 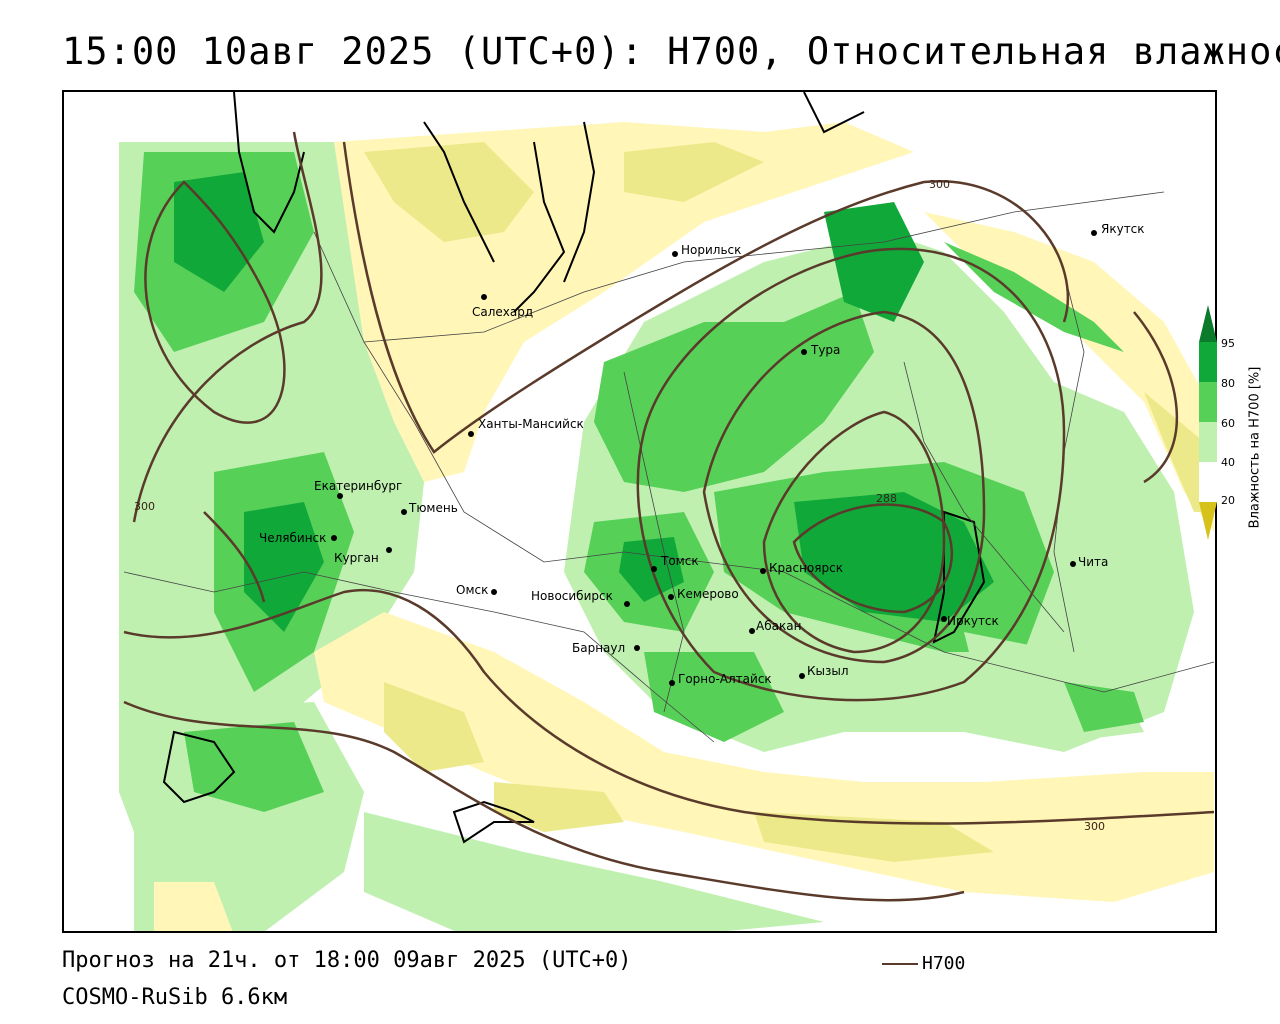 I want to click on city-kemerovo: Кемерово, so click(x=703, y=594).